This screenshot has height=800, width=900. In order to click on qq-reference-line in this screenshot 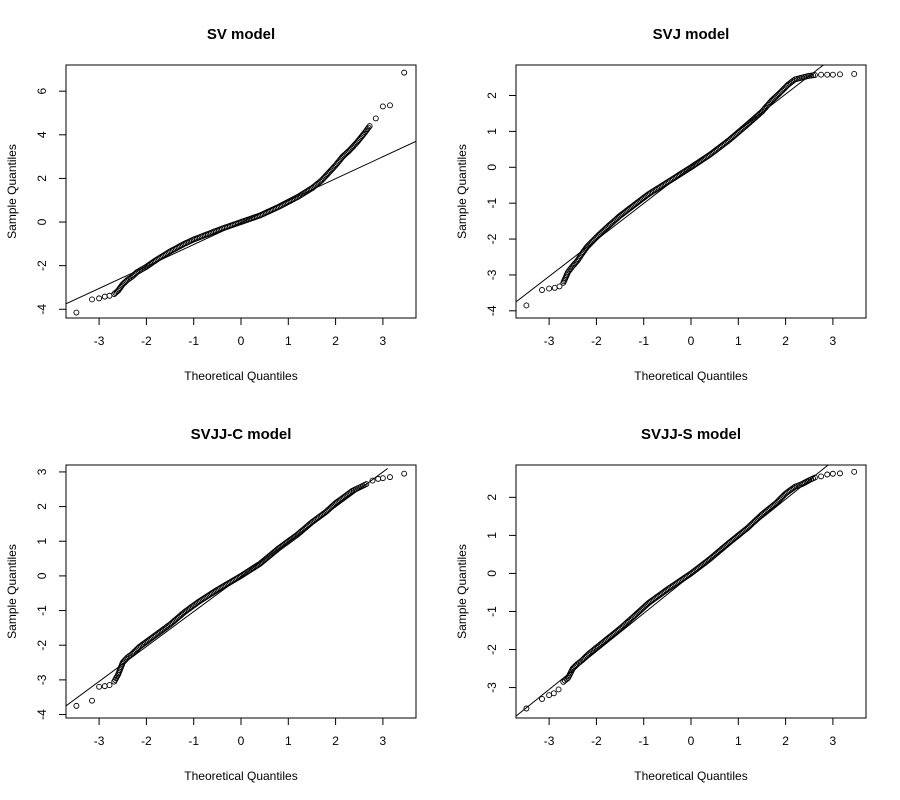, I will do `click(672, 591)`.